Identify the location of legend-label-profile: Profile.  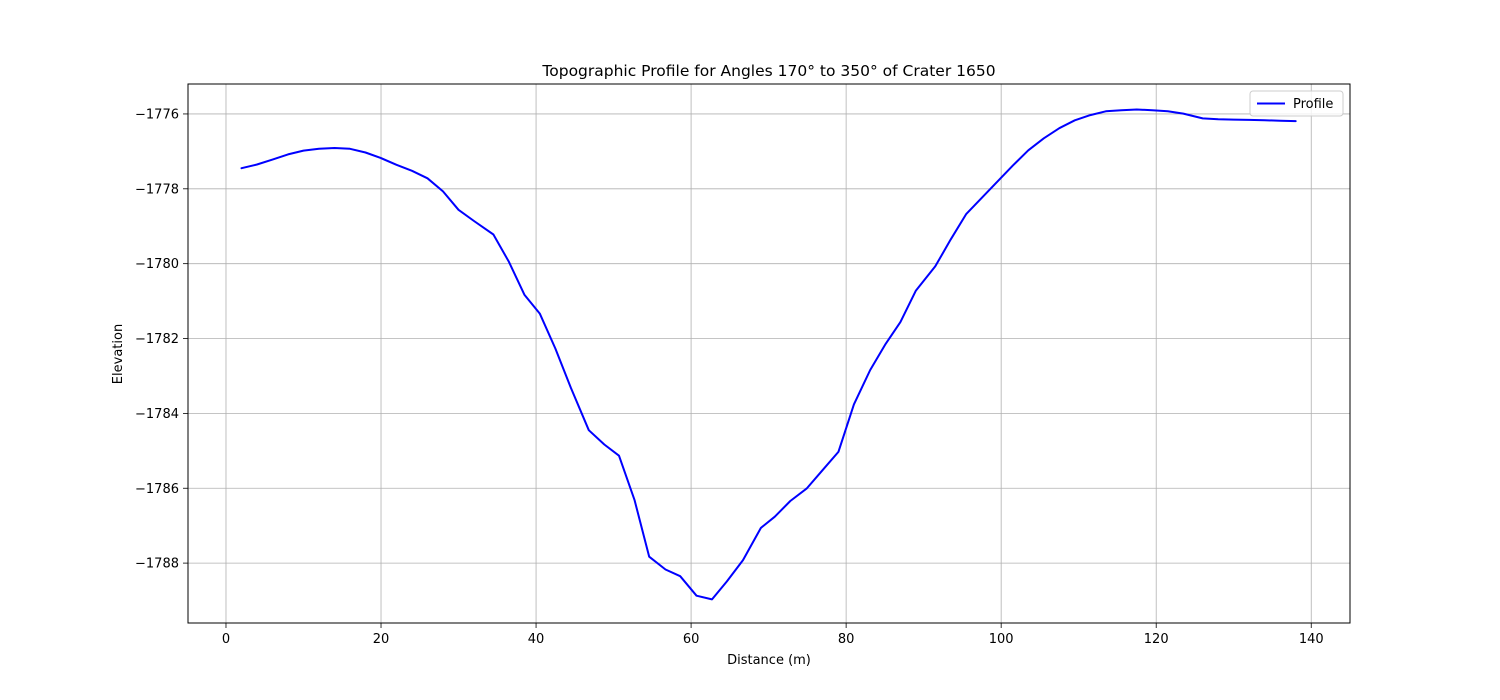
(1313, 104).